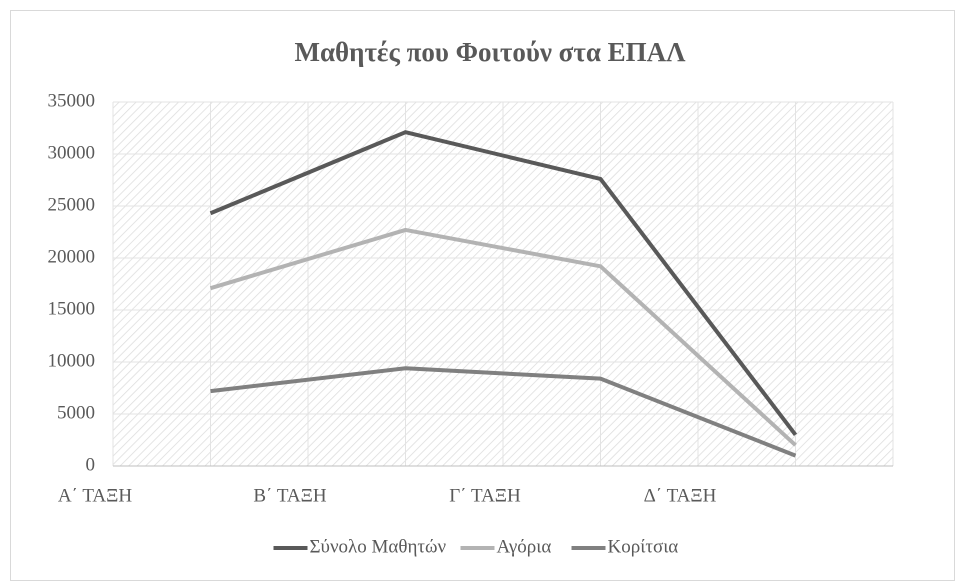 This screenshot has height=581, width=955. What do you see at coordinates (485, 495) in the screenshot?
I see `x-tick-label: Γ΄ ΤΑΞΗ` at bounding box center [485, 495].